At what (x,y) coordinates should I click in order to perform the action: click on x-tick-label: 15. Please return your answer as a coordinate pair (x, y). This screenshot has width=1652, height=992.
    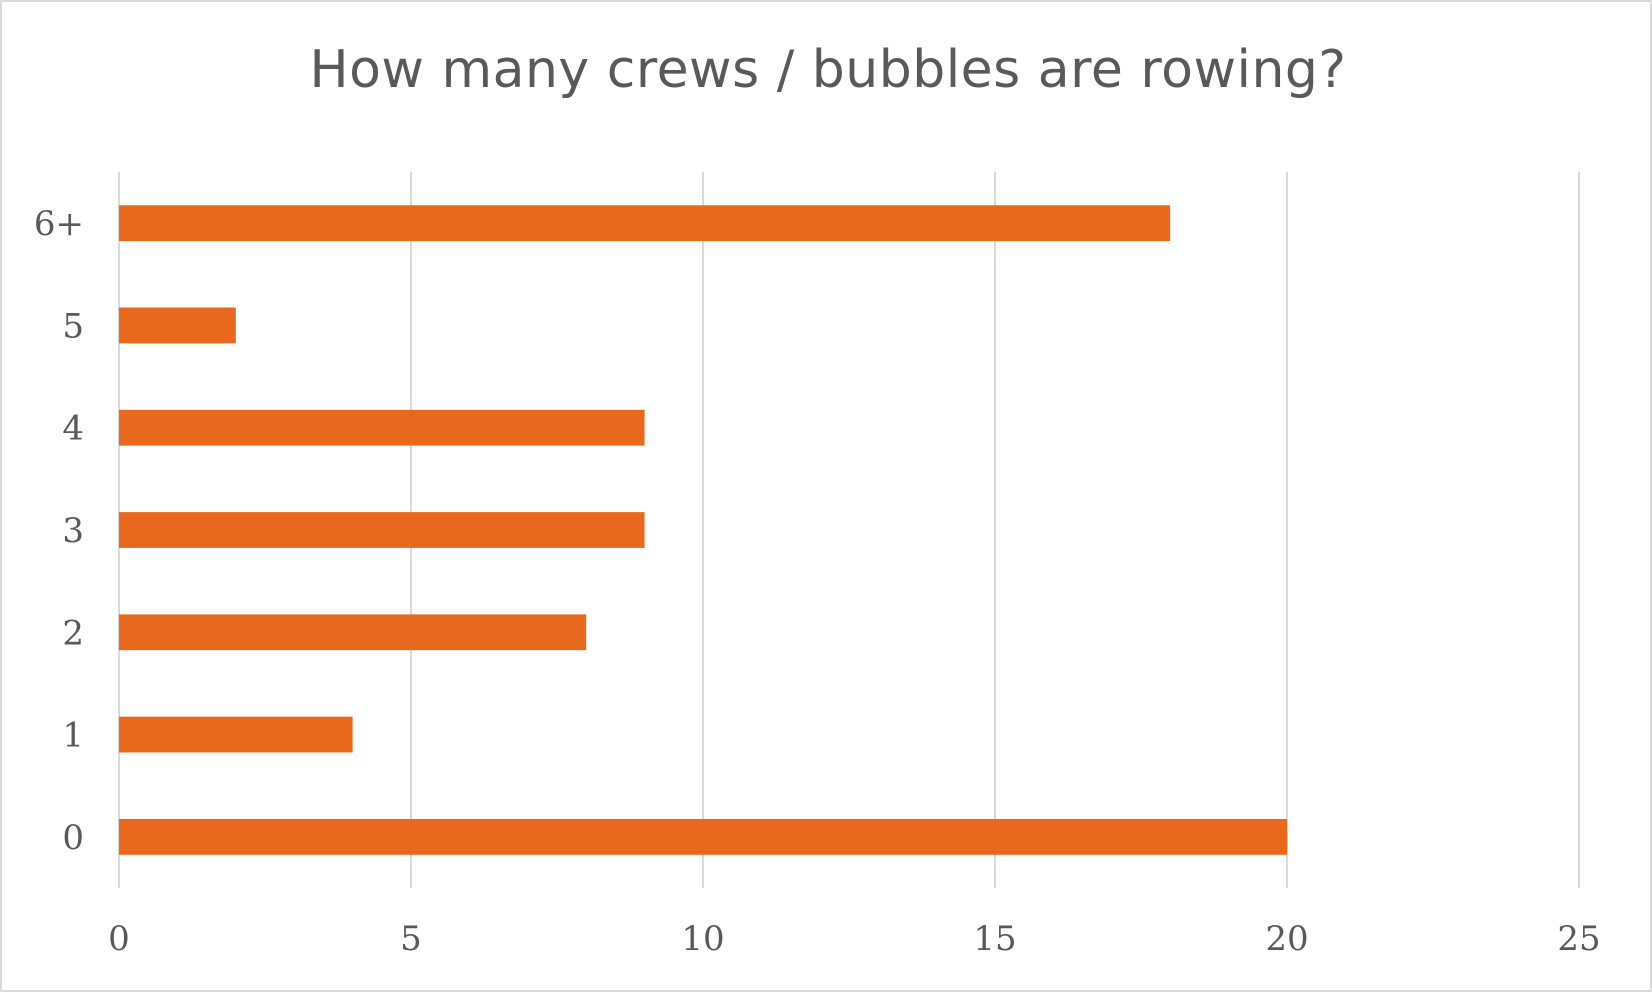
    Looking at the image, I should click on (994, 939).